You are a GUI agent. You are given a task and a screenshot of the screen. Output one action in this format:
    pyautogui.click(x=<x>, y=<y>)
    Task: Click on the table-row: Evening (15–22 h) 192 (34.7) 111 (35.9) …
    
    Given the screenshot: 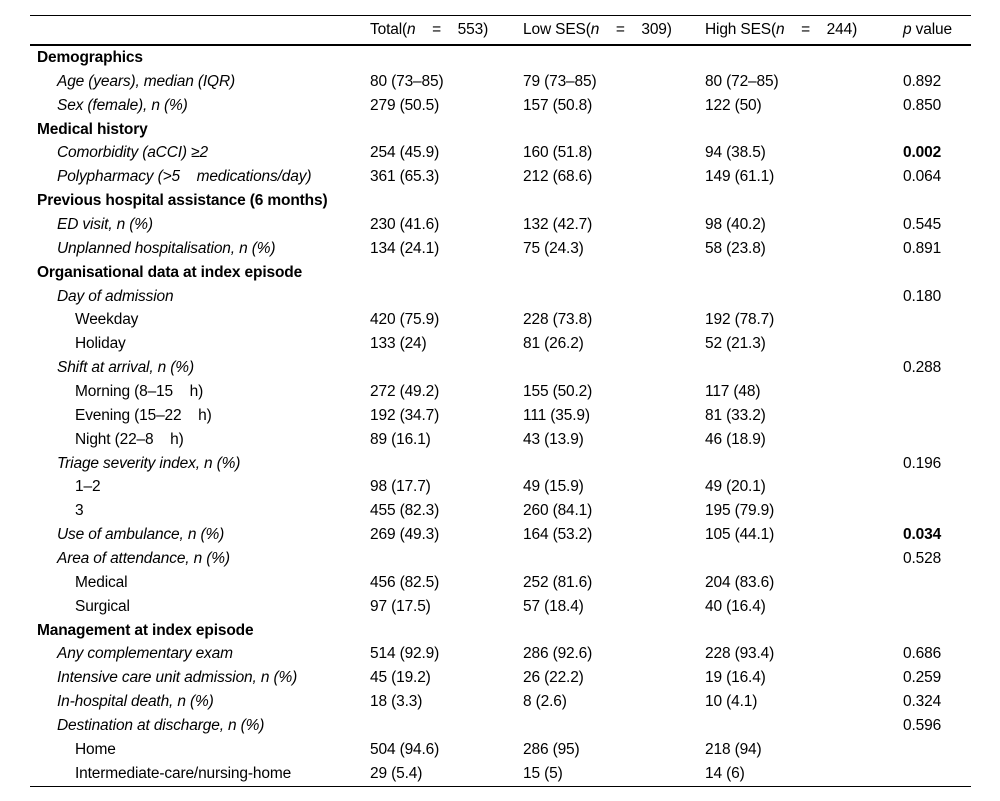 What is the action you would take?
    pyautogui.click(x=500, y=416)
    